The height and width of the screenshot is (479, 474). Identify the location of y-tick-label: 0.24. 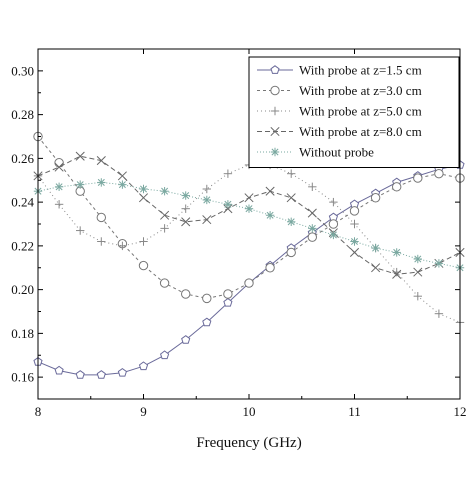
(22, 202).